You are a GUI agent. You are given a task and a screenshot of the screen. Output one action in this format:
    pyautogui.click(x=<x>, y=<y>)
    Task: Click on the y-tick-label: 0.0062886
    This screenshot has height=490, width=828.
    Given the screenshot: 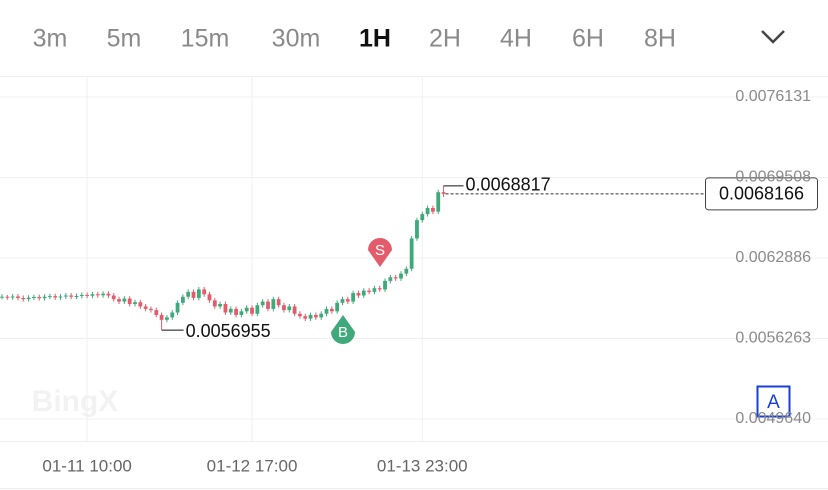 What is the action you would take?
    pyautogui.click(x=773, y=257)
    